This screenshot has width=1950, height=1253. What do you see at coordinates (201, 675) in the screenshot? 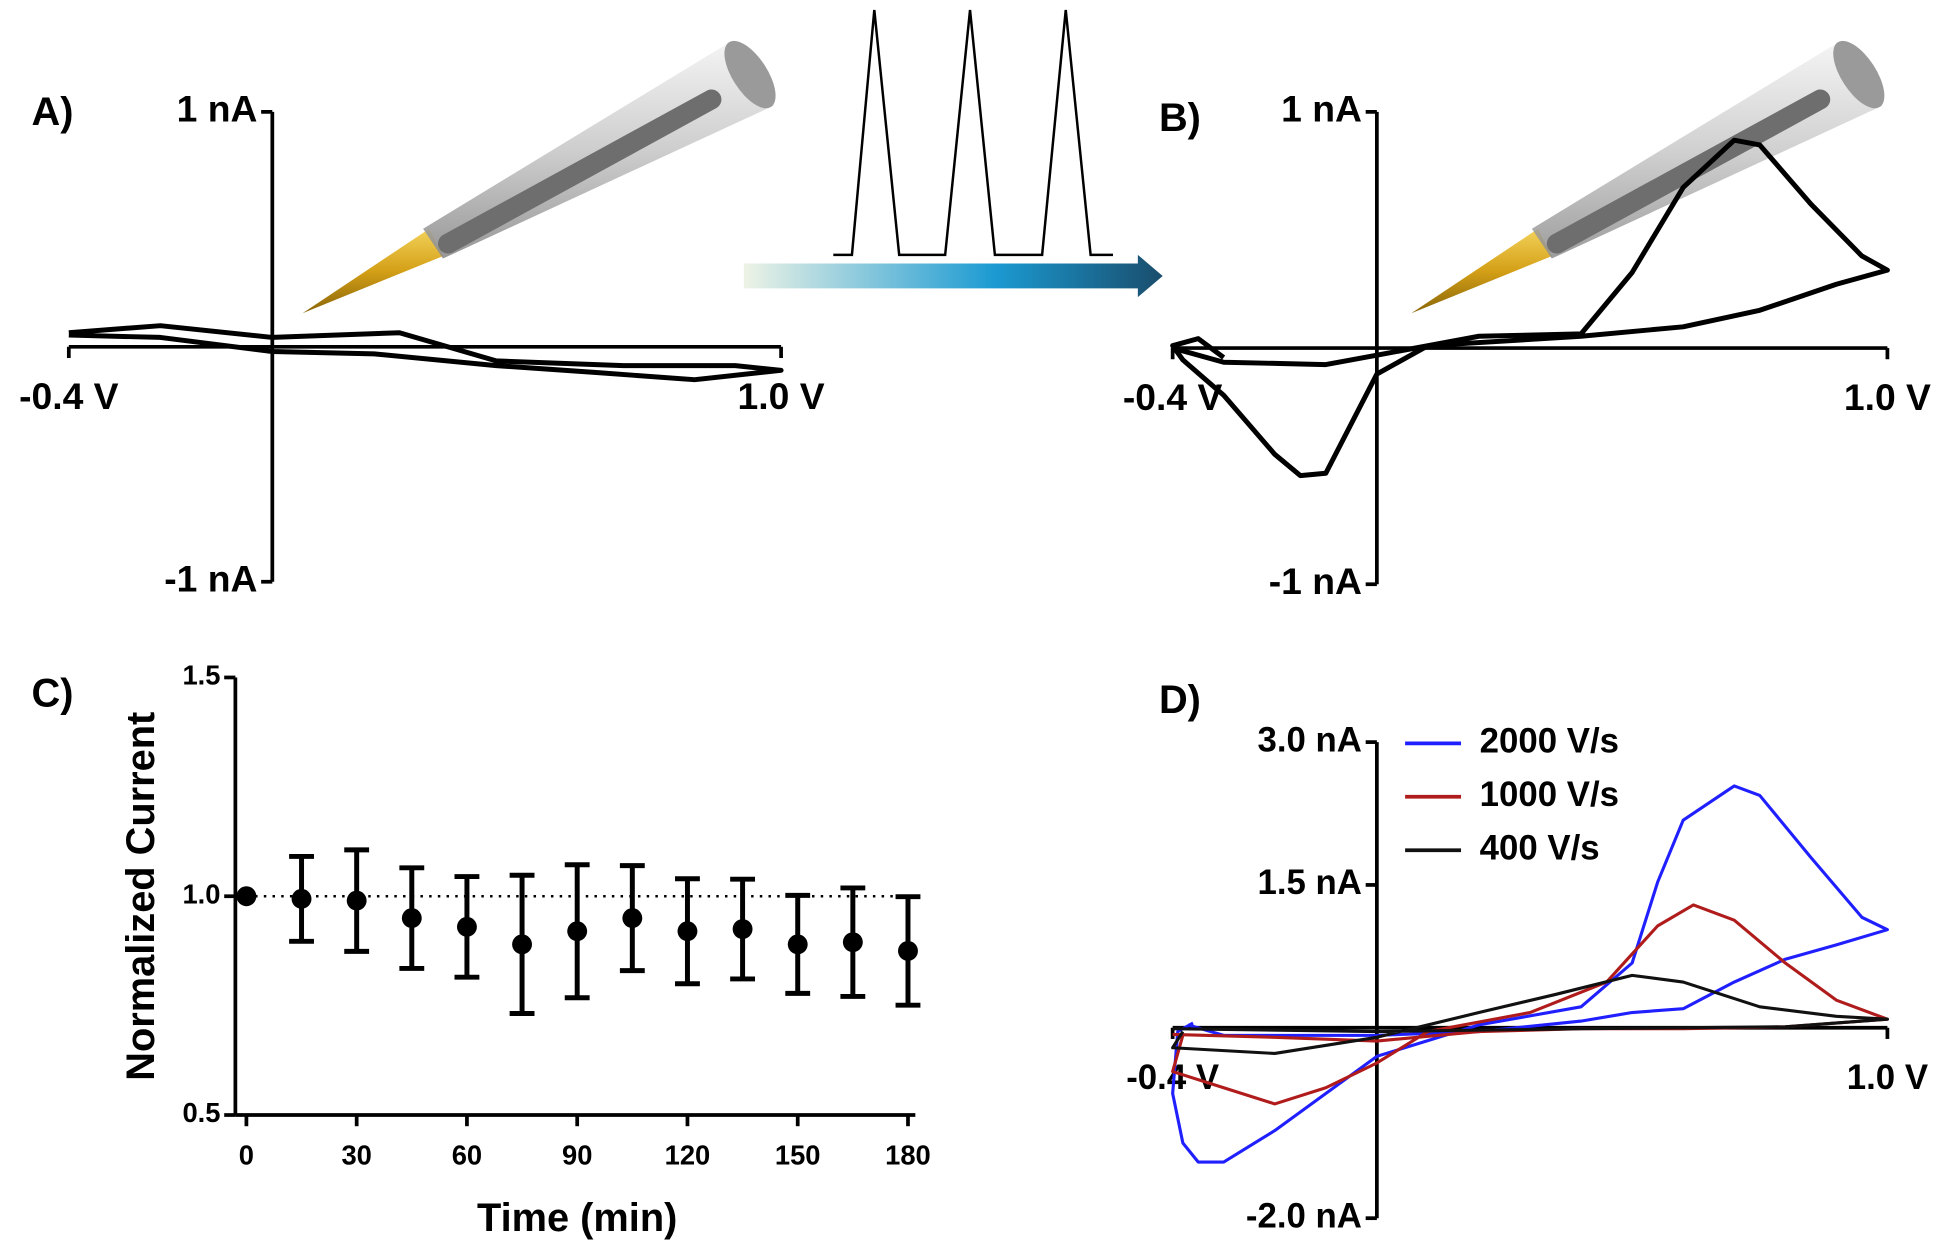
I see `y-tick-label: 1.5` at bounding box center [201, 675].